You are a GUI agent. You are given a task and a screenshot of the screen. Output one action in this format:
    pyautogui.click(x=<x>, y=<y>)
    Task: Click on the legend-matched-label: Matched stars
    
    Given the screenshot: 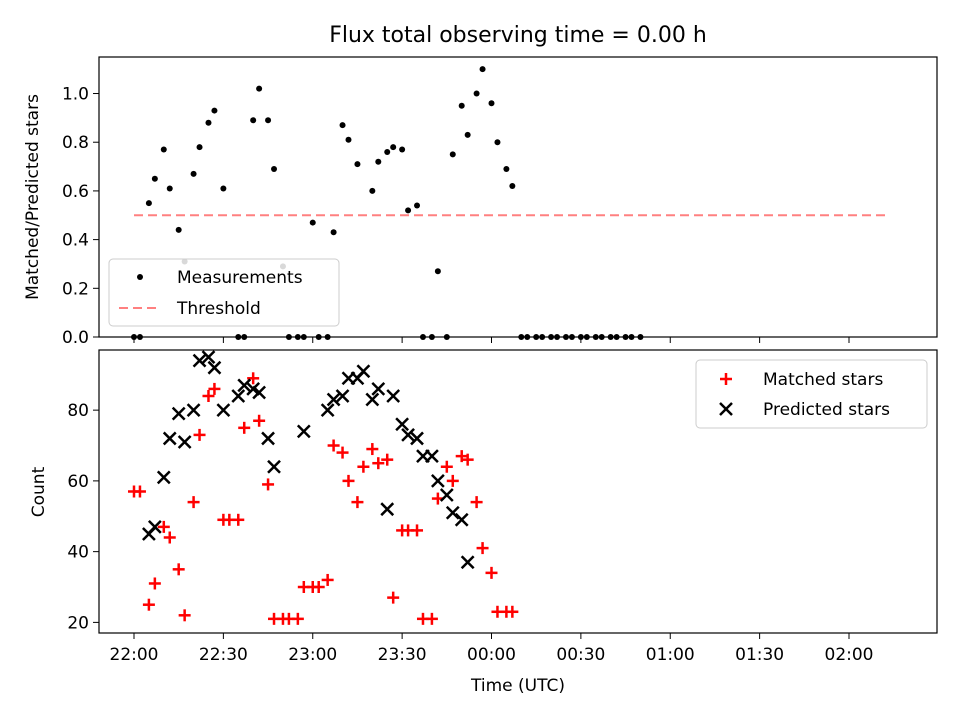 What is the action you would take?
    pyautogui.click(x=823, y=380)
    